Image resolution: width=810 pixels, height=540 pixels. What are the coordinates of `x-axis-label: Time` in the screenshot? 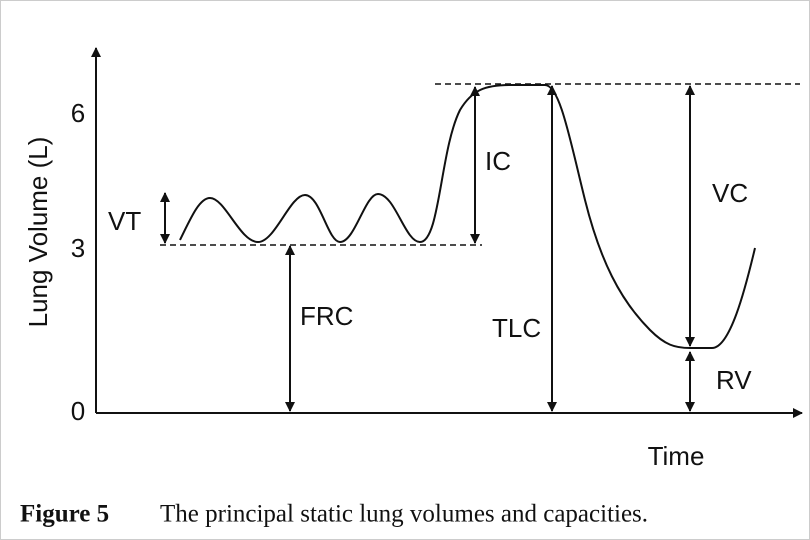 It's located at (676, 456).